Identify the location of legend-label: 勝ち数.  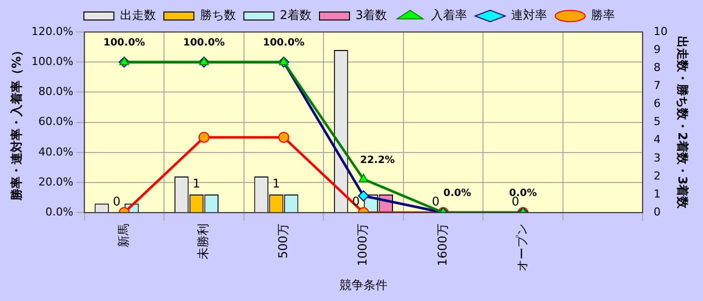
(218, 15).